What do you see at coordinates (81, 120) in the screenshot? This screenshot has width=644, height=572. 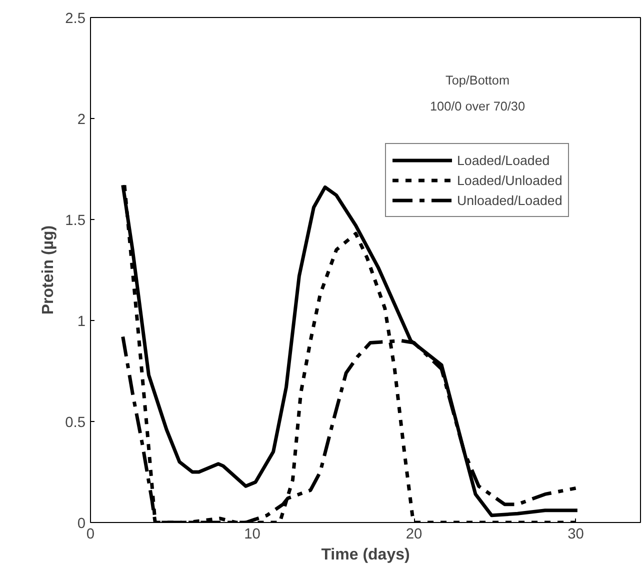 I see `y-tick-label: 2` at bounding box center [81, 120].